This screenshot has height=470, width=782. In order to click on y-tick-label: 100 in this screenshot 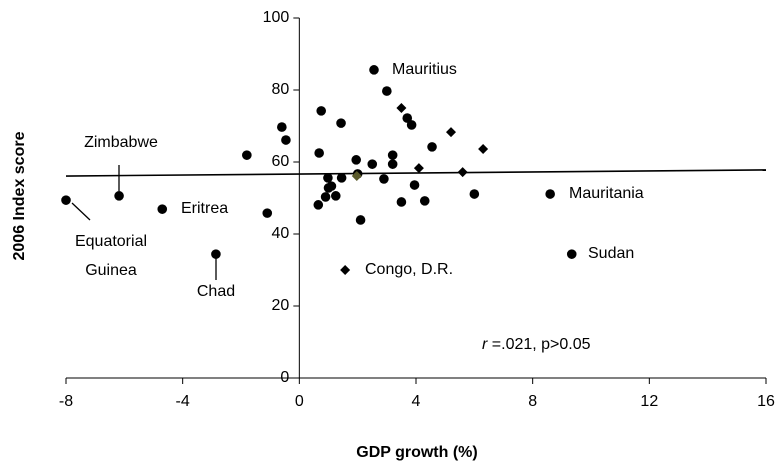, I will do `click(276, 17)`.